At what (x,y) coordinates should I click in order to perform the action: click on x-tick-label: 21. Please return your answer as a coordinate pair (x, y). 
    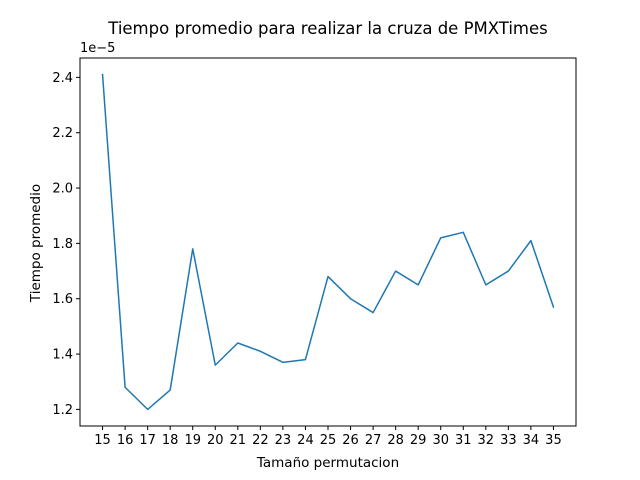
    Looking at the image, I should click on (238, 440).